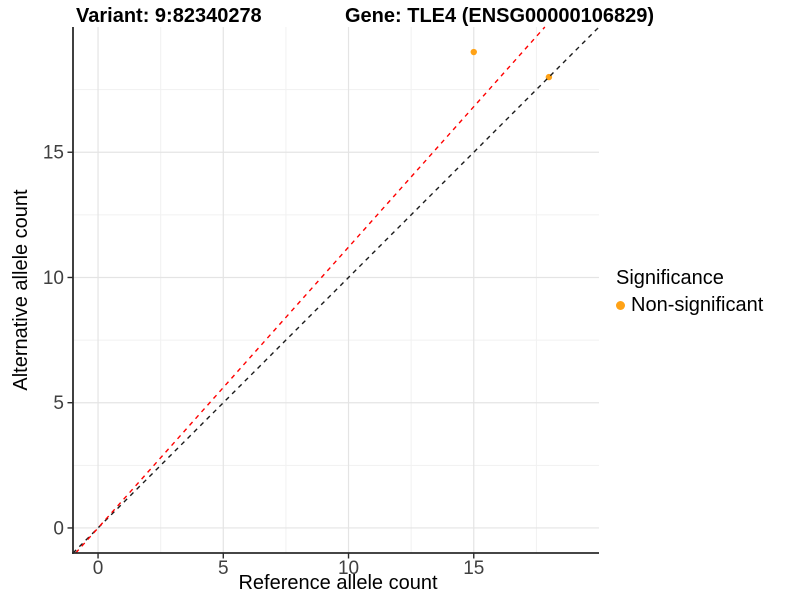  I want to click on y-tick-label: 5, so click(58, 403).